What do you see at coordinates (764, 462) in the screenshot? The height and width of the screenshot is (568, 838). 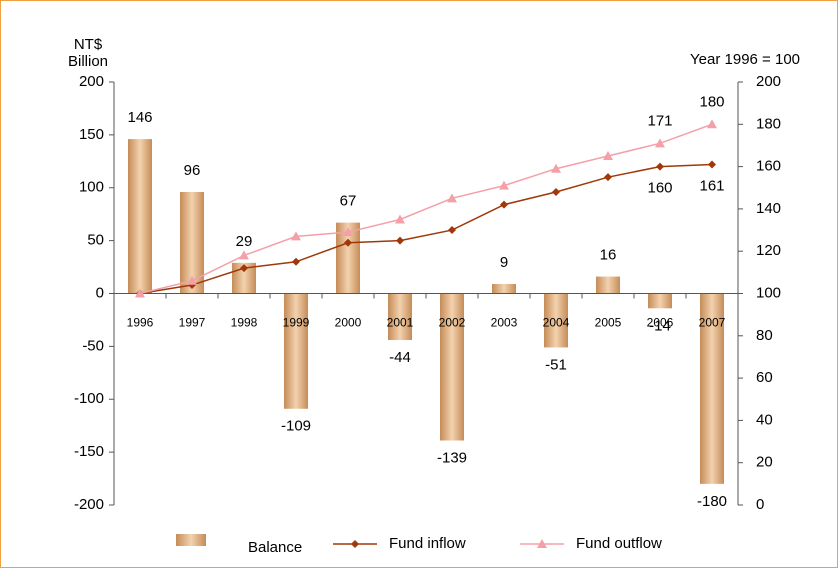 I see `y2-tick-label: 20` at bounding box center [764, 462].